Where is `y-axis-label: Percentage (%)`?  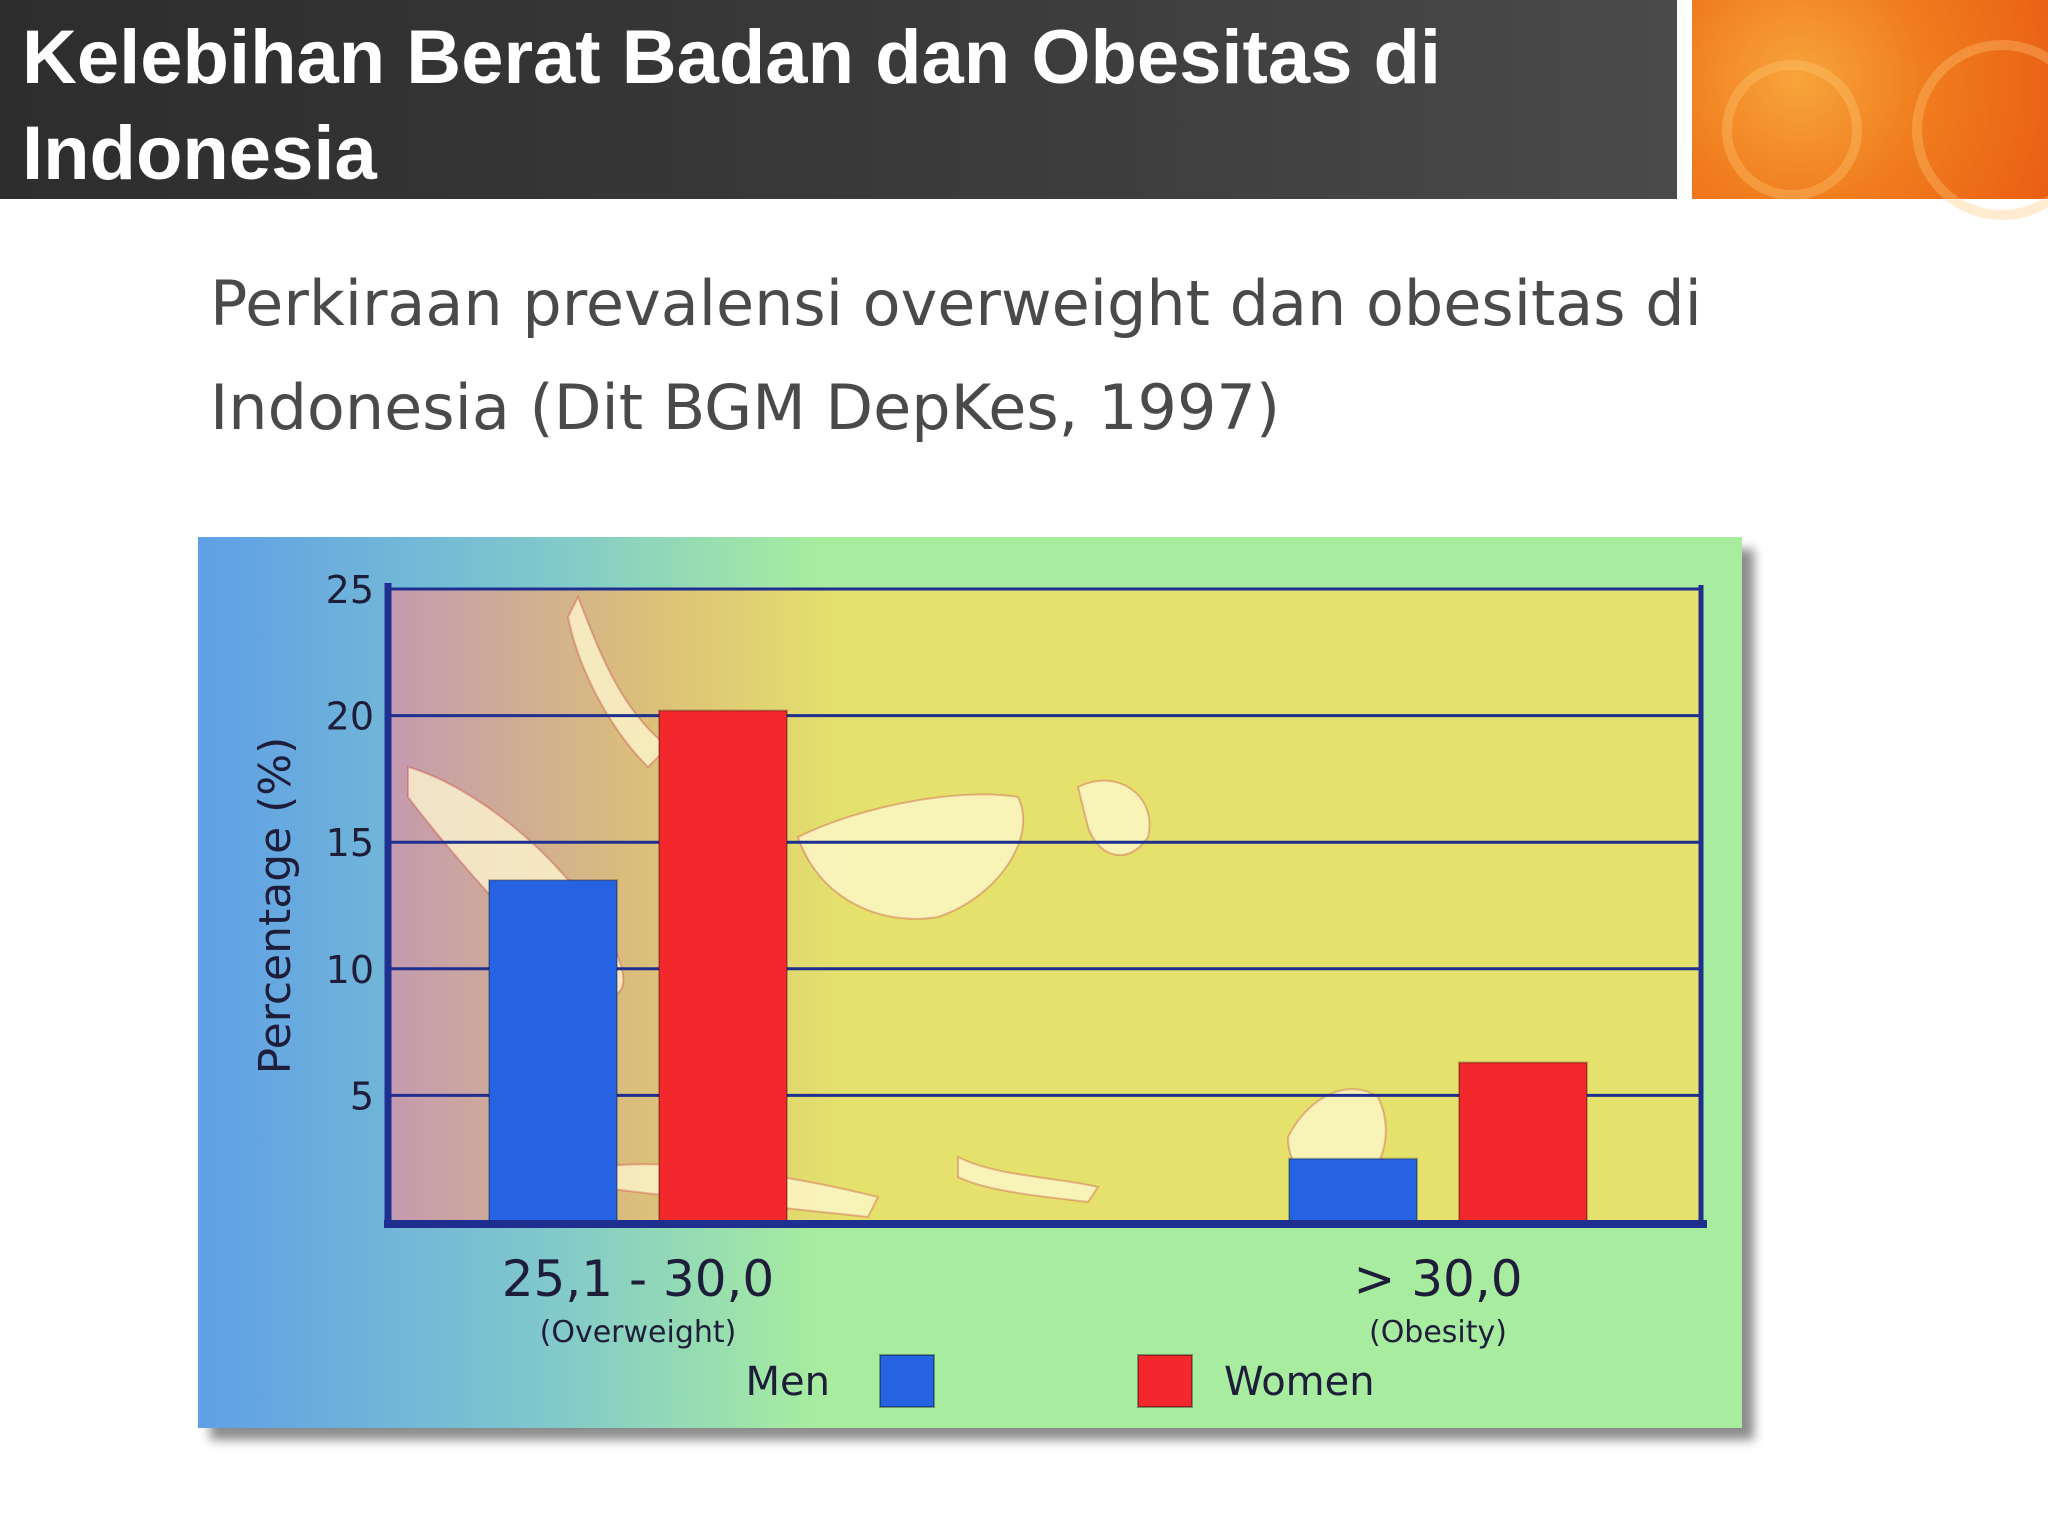
y-axis-label: Percentage (%) is located at coordinates (275, 906).